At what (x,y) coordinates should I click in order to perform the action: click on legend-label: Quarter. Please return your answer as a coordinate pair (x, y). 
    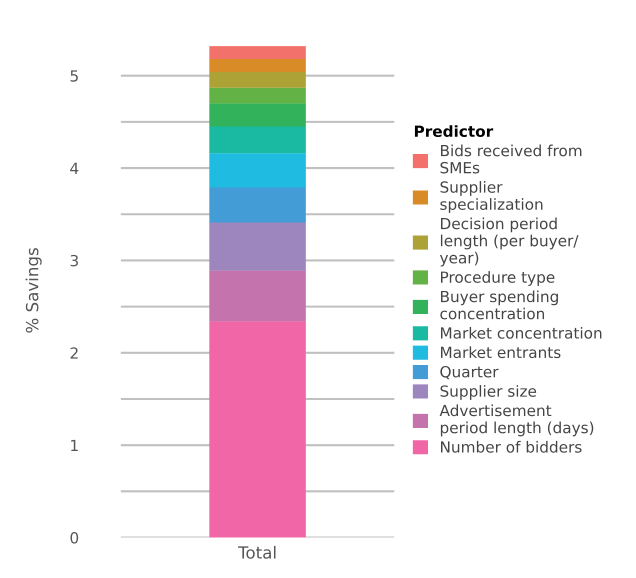
    Looking at the image, I should click on (469, 373).